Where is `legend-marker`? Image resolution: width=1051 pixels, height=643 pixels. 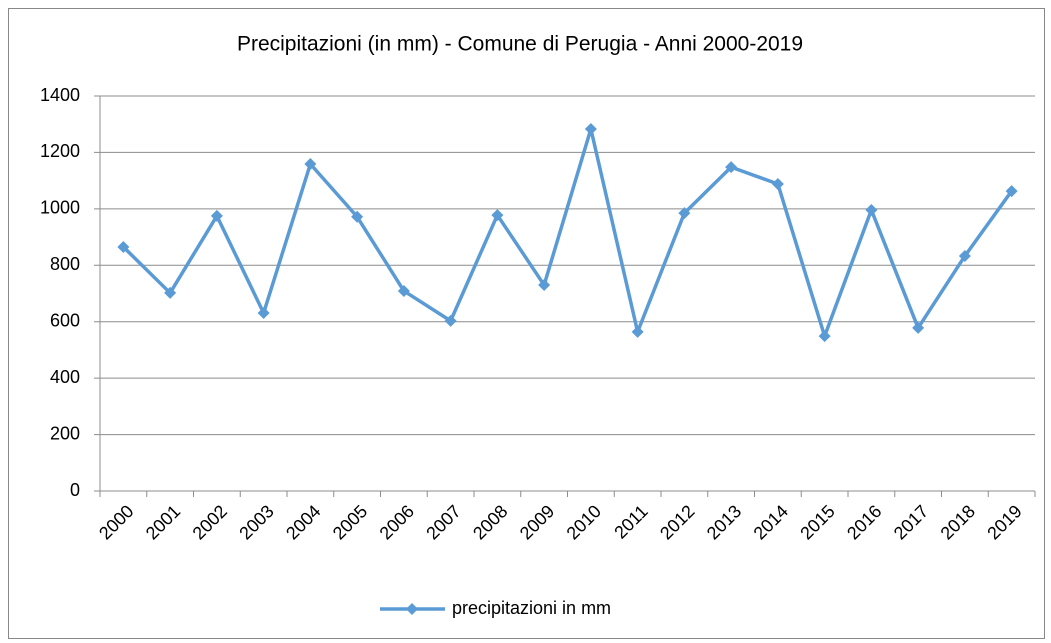 legend-marker is located at coordinates (412, 609).